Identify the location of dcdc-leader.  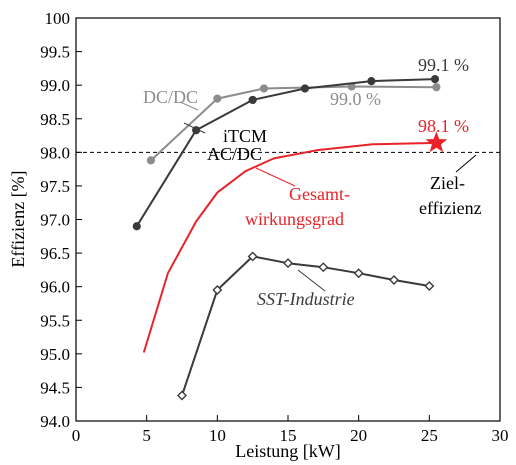
(189, 106).